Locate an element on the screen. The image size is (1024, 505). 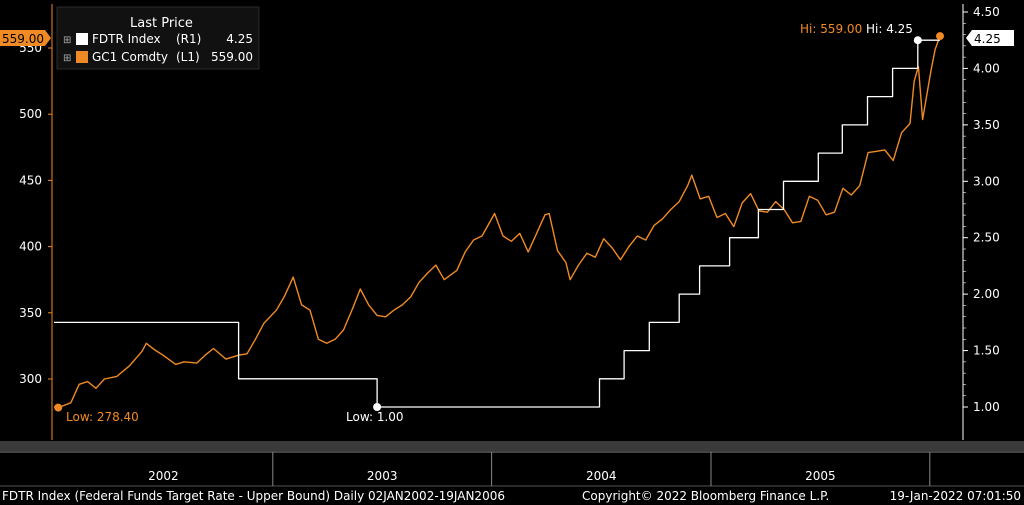
gold-last-tag-value: 559.00 is located at coordinates (23, 39).